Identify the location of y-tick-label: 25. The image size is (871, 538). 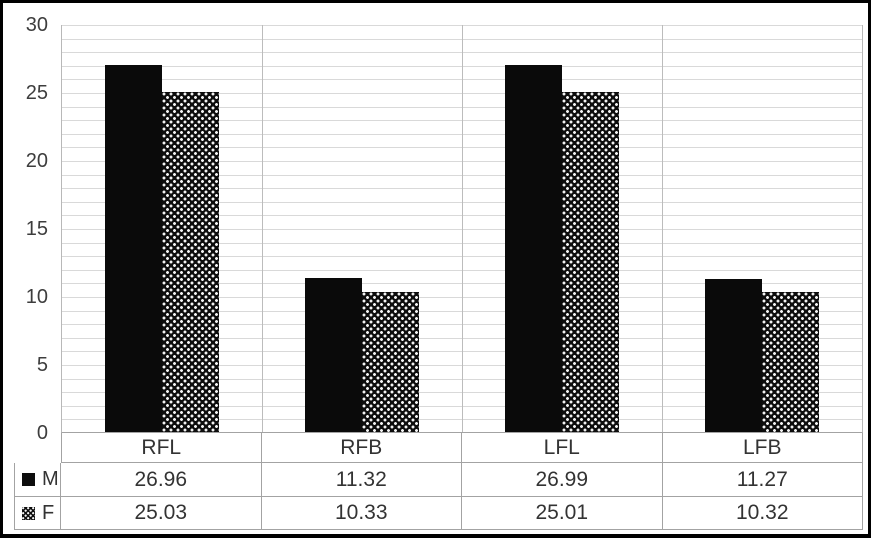
(36, 93).